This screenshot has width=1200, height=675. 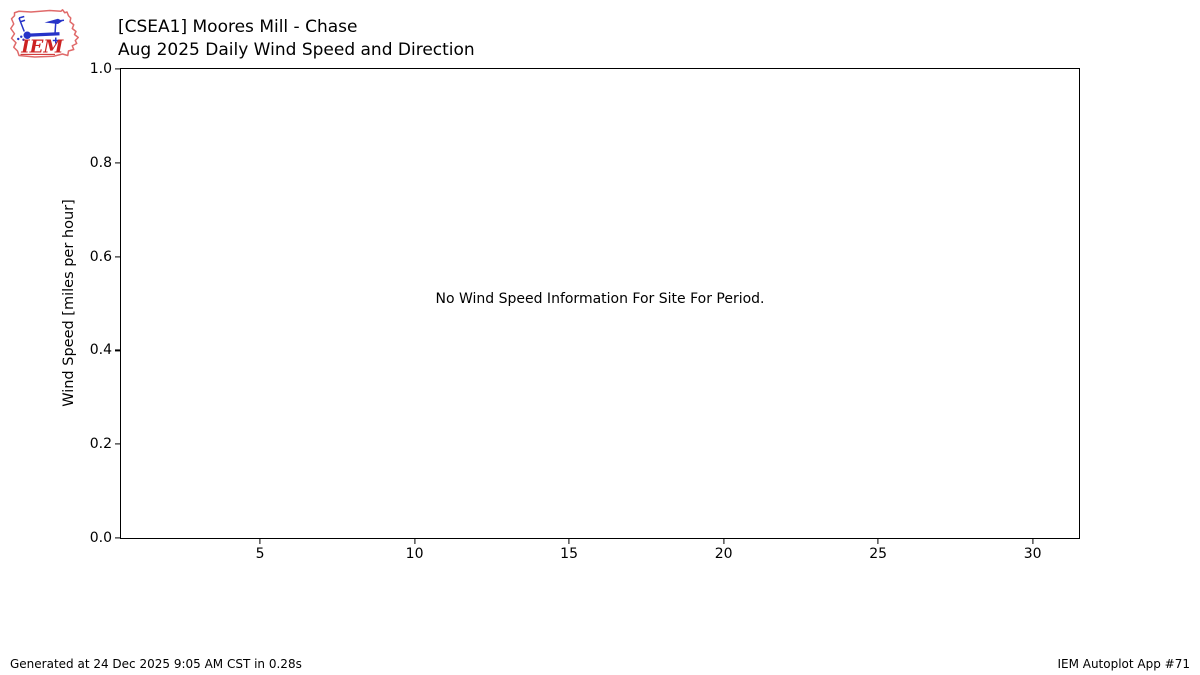 I want to click on chart-title-line2: Aug 2025 Daily Wind Speed and Direction, so click(x=296, y=50).